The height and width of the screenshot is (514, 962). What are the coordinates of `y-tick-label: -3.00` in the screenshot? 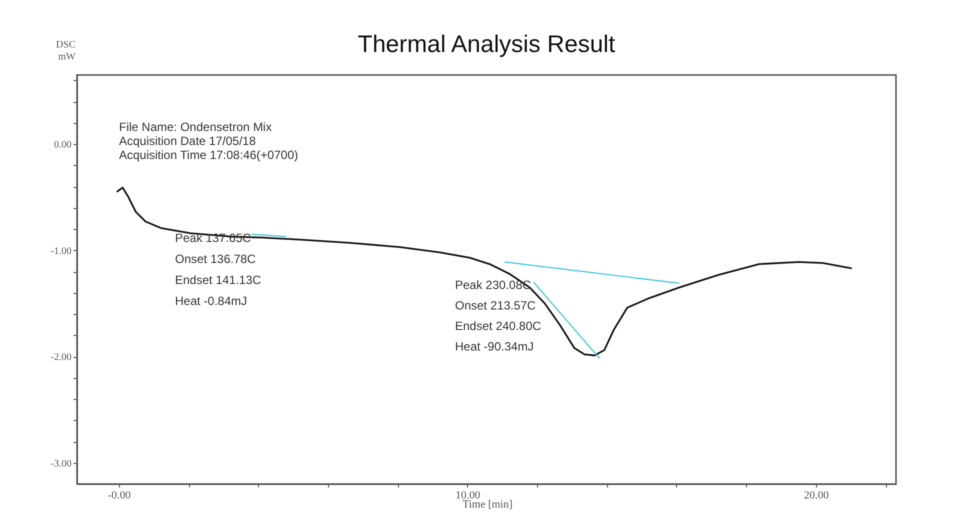 It's located at (61, 464).